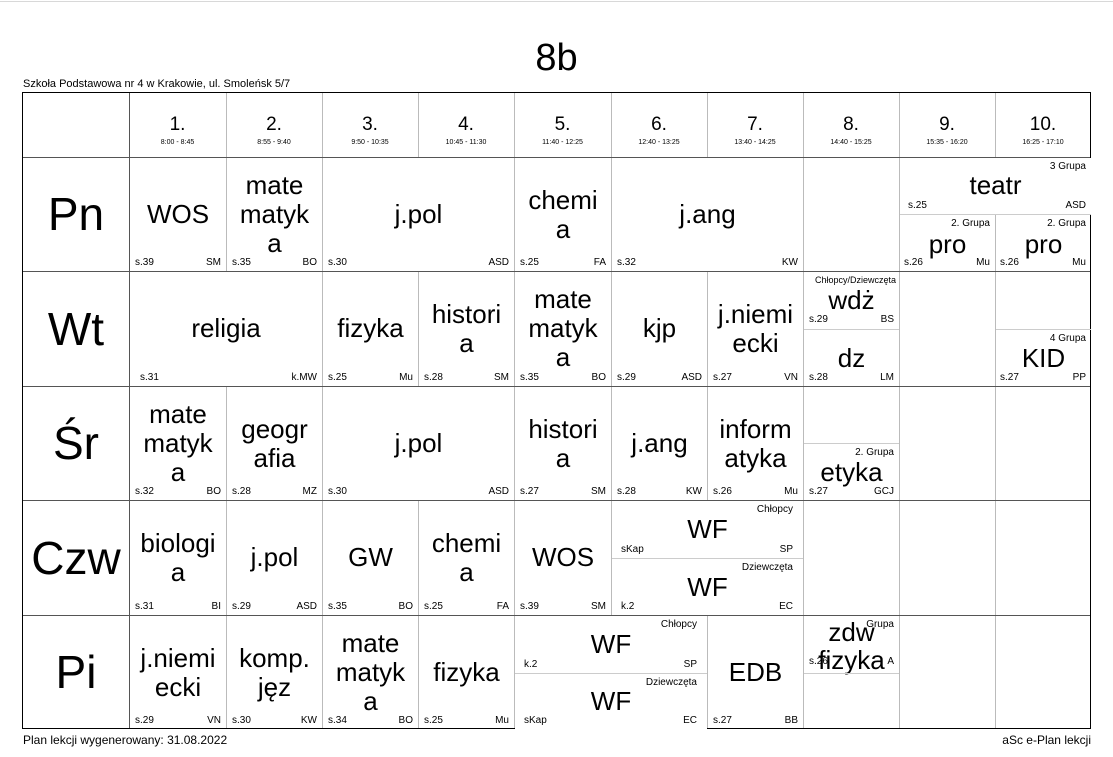 The image size is (1113, 757). What do you see at coordinates (659, 443) in the screenshot?
I see `lesson-cell: j.ang s.28 KW` at bounding box center [659, 443].